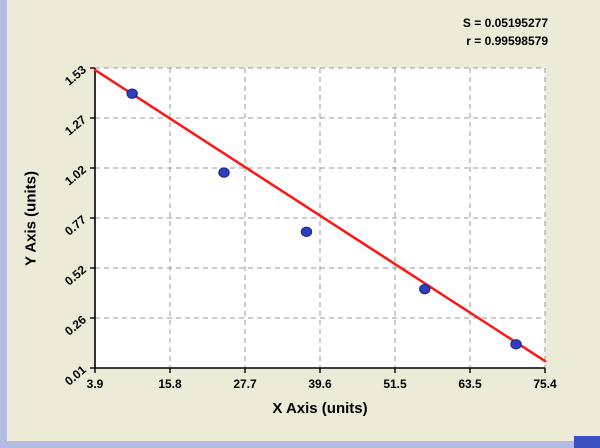  What do you see at coordinates (75, 225) in the screenshot?
I see `y-tick-label: 0.77` at bounding box center [75, 225].